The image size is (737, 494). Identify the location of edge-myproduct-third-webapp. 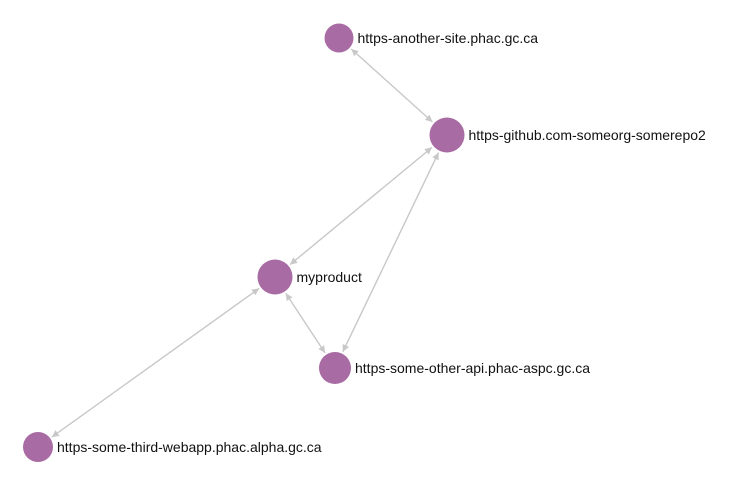
(155, 362).